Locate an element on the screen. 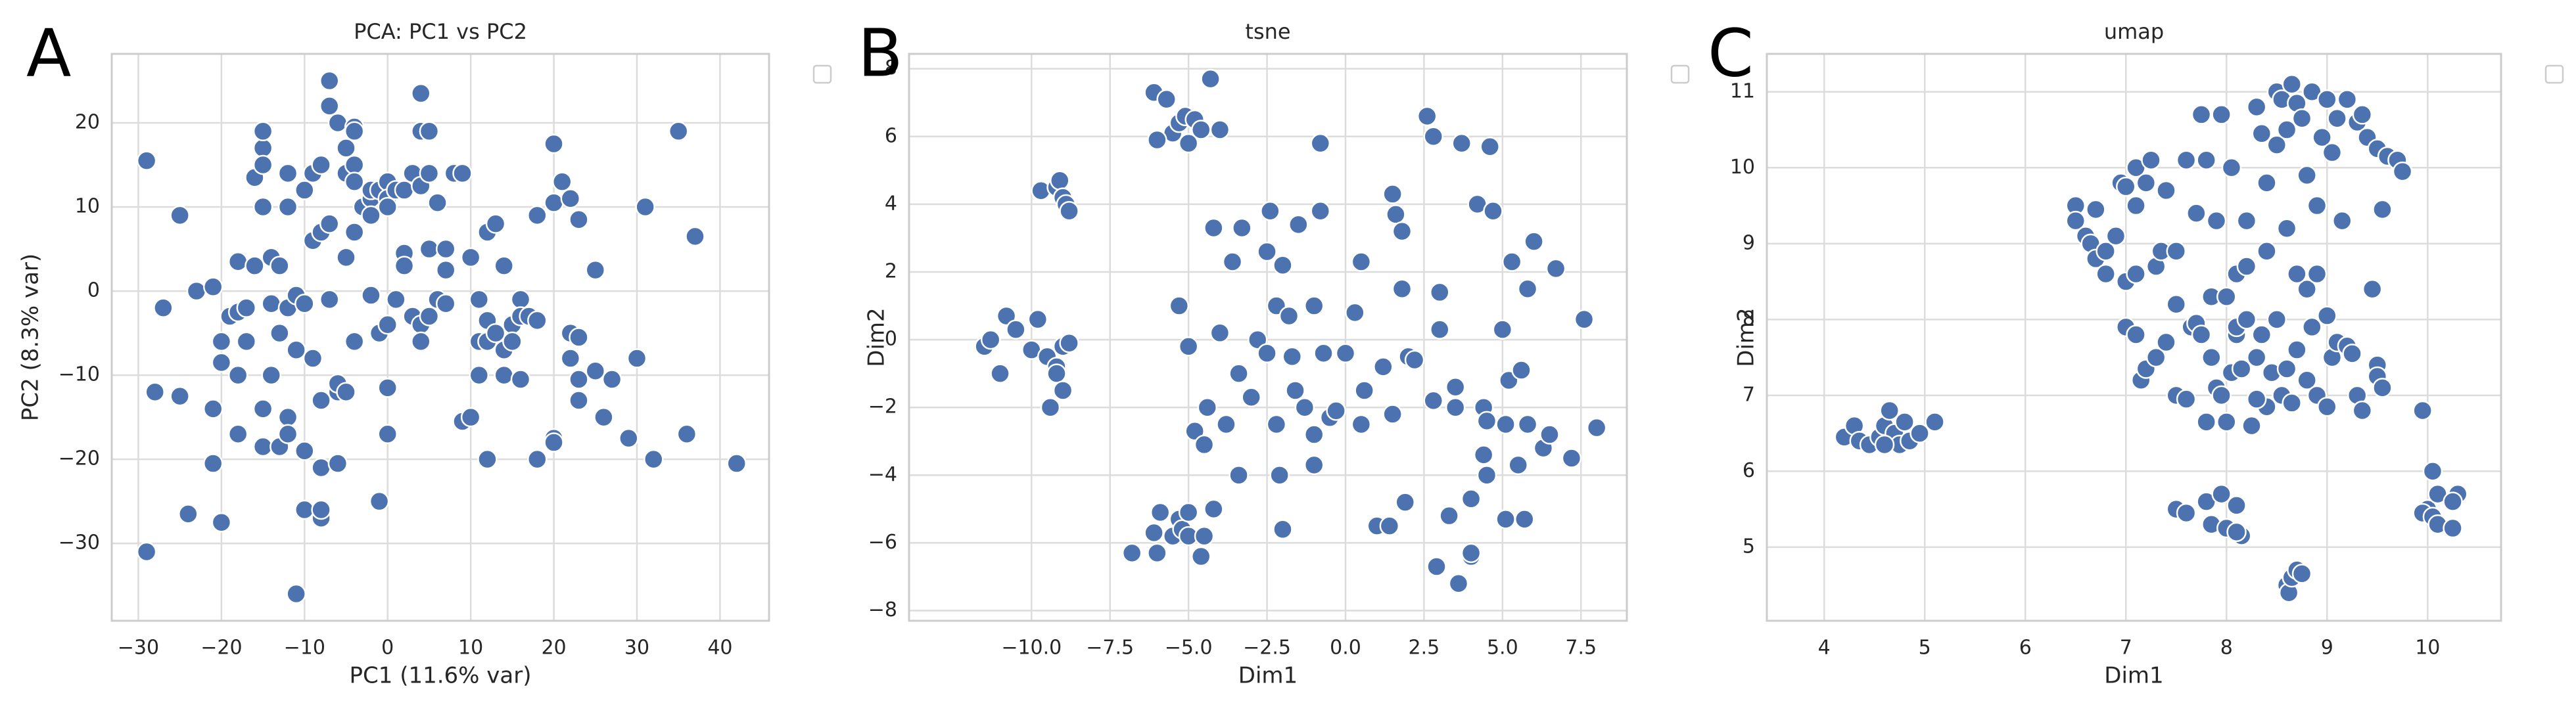  y-tick-label: 8 is located at coordinates (1749, 318).